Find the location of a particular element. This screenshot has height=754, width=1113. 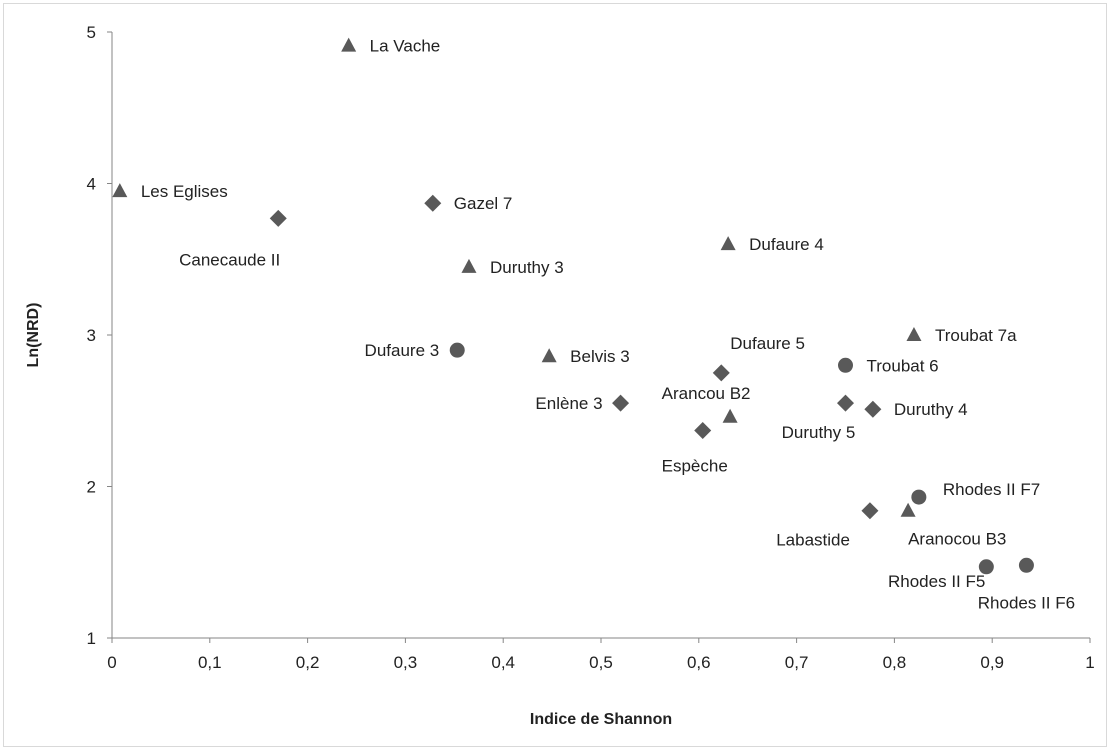

y-tick-label: 2 is located at coordinates (91, 487).